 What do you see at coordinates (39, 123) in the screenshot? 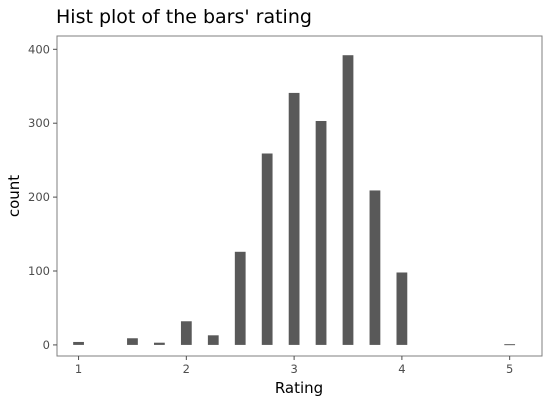
I see `y-tick-label: 300` at bounding box center [39, 123].